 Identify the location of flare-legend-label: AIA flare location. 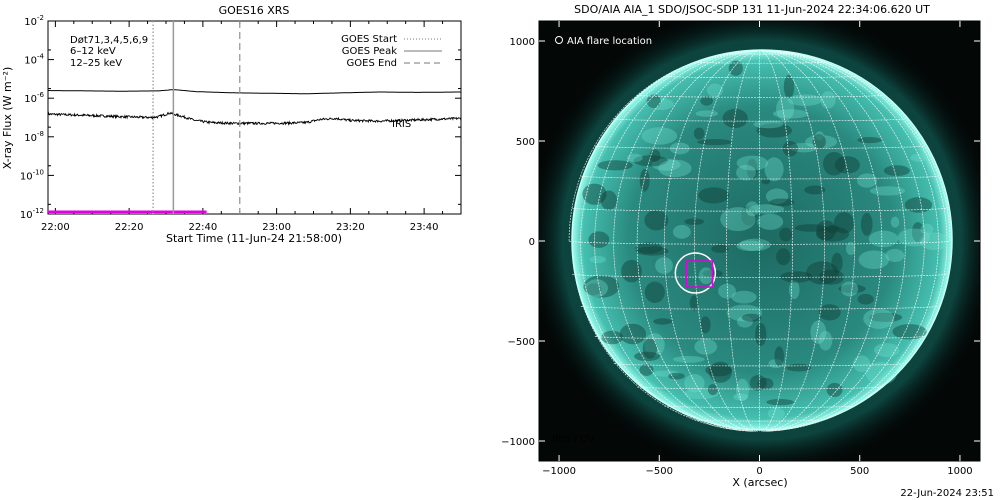
(609, 41).